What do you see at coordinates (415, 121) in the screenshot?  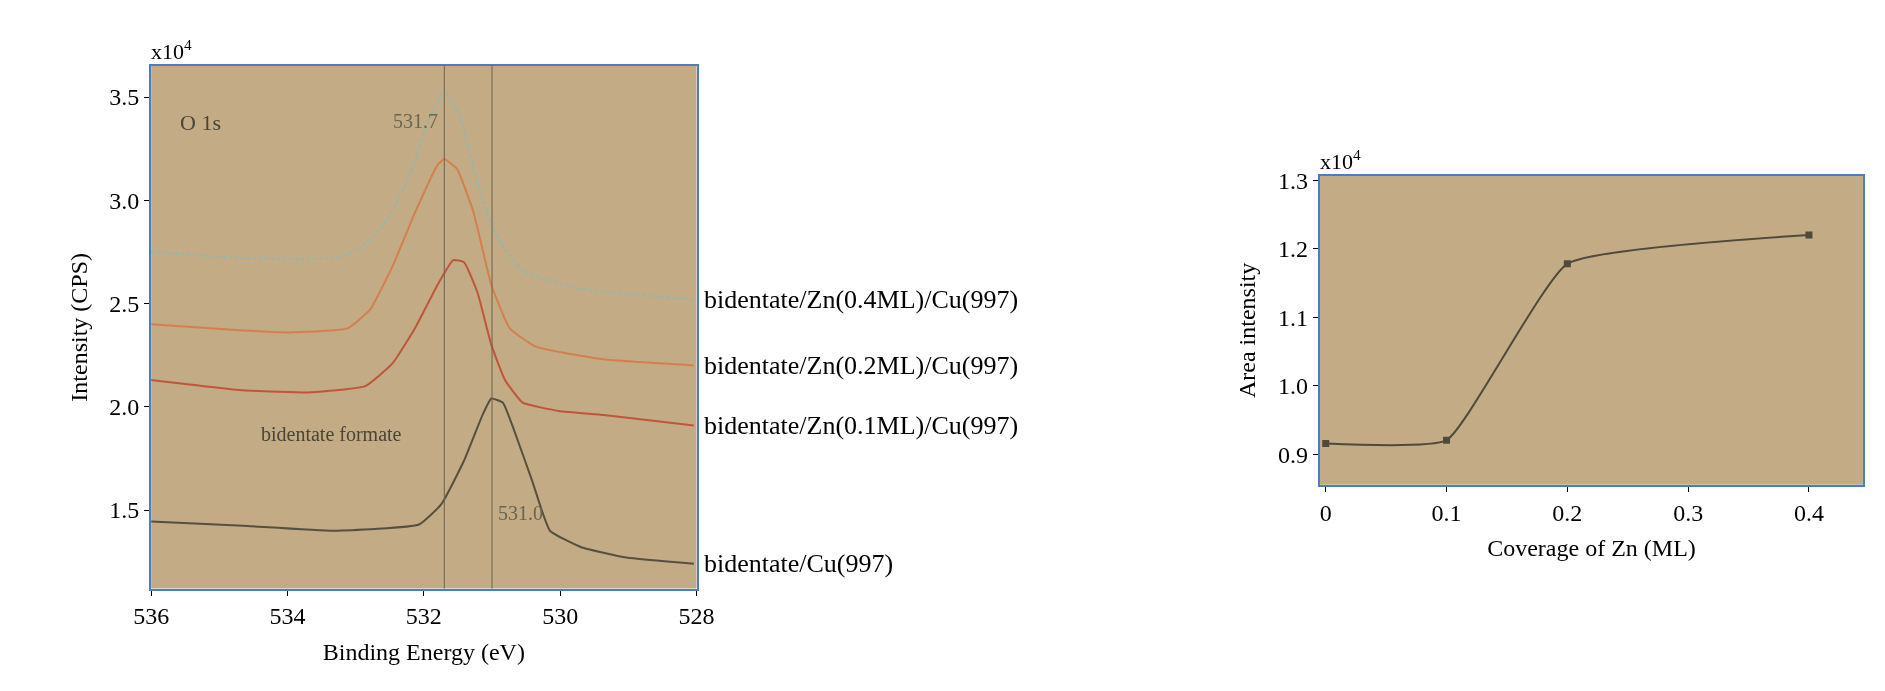 I see `ref-line-label: 531.7` at bounding box center [415, 121].